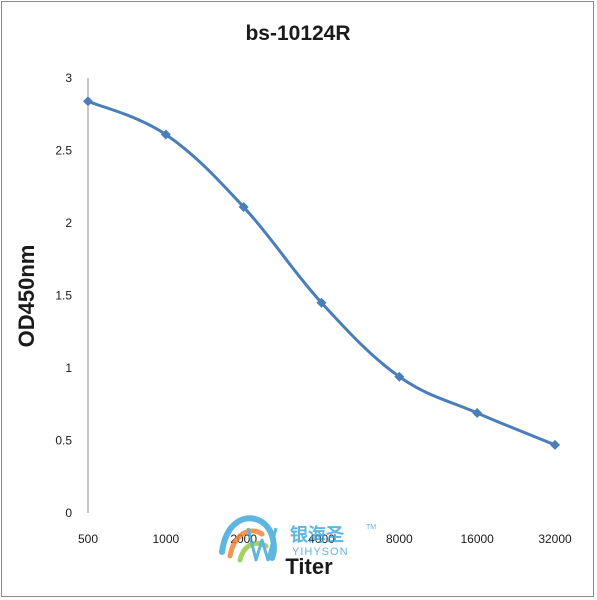 This screenshot has height=600, width=597. Describe the element at coordinates (165, 539) in the screenshot. I see `x-tick-label: 1000` at that location.